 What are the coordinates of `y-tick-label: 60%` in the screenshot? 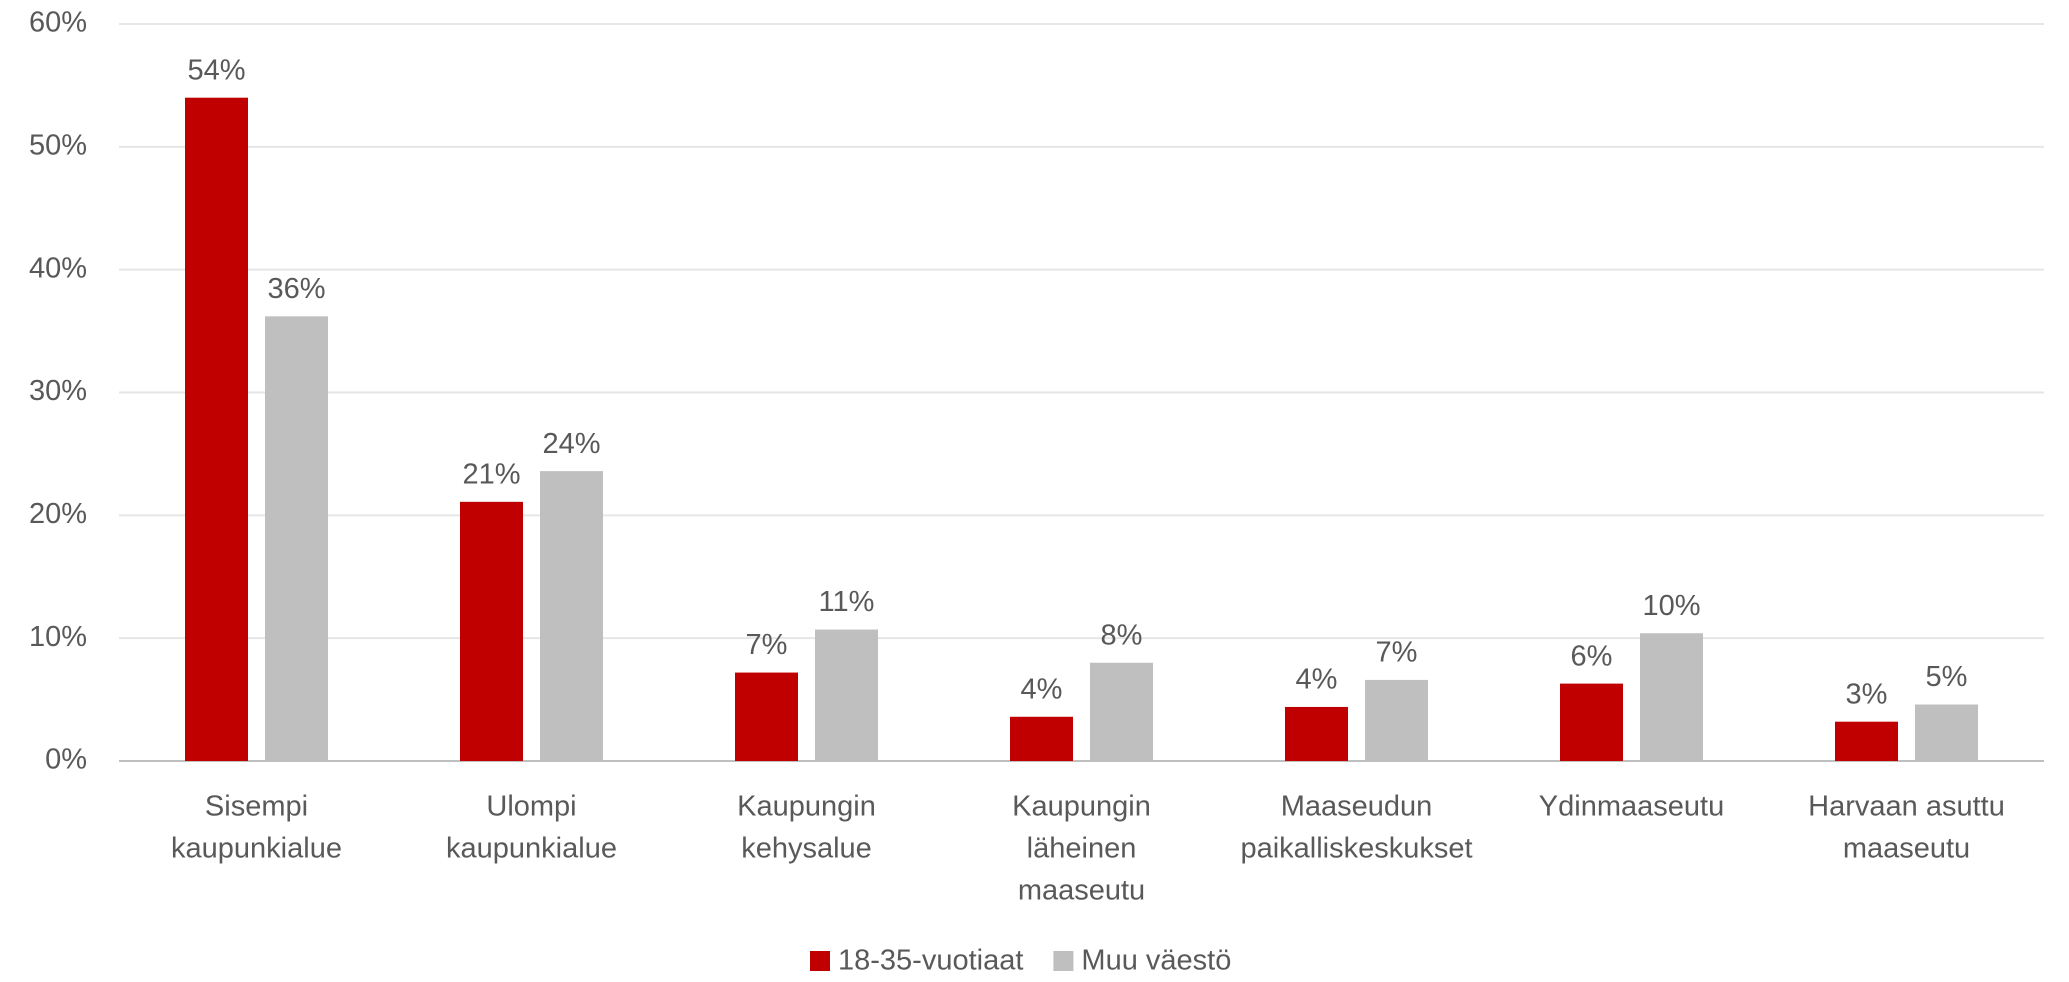 It's located at (58, 23).